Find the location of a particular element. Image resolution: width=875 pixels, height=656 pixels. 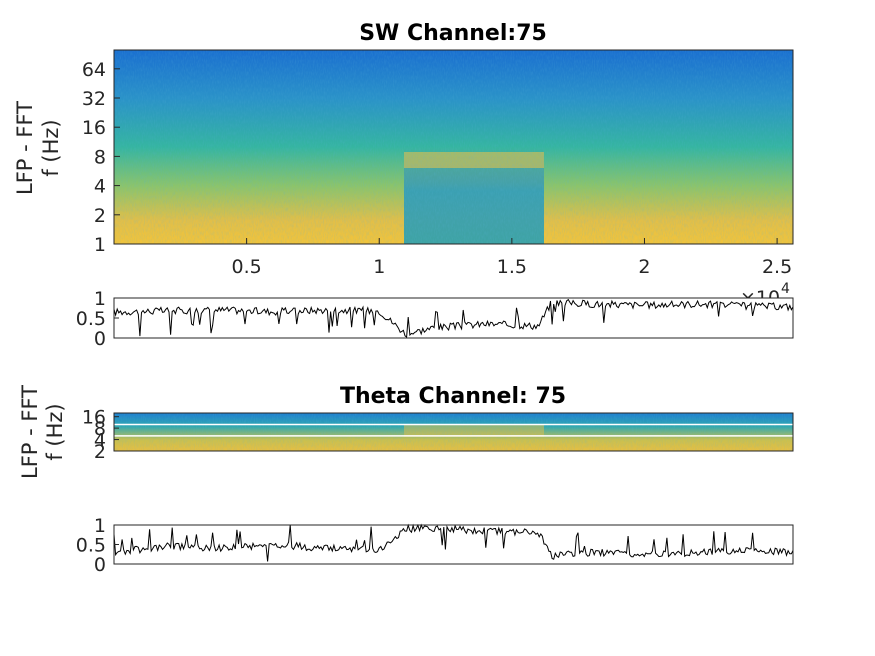

sw-y-tick-label: 16 is located at coordinates (94, 128).